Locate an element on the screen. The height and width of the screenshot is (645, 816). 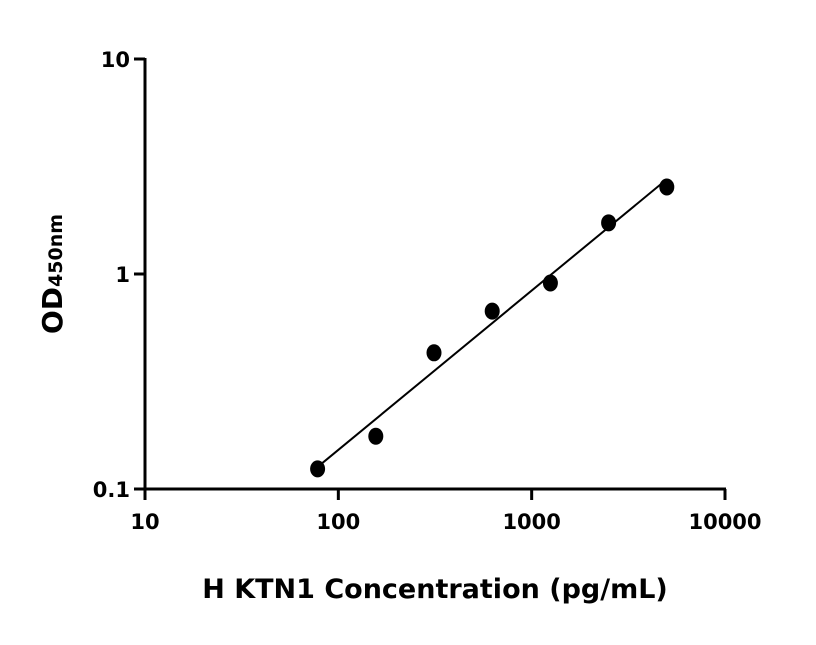
y-axis-label: OD450nm is located at coordinates (52, 274).